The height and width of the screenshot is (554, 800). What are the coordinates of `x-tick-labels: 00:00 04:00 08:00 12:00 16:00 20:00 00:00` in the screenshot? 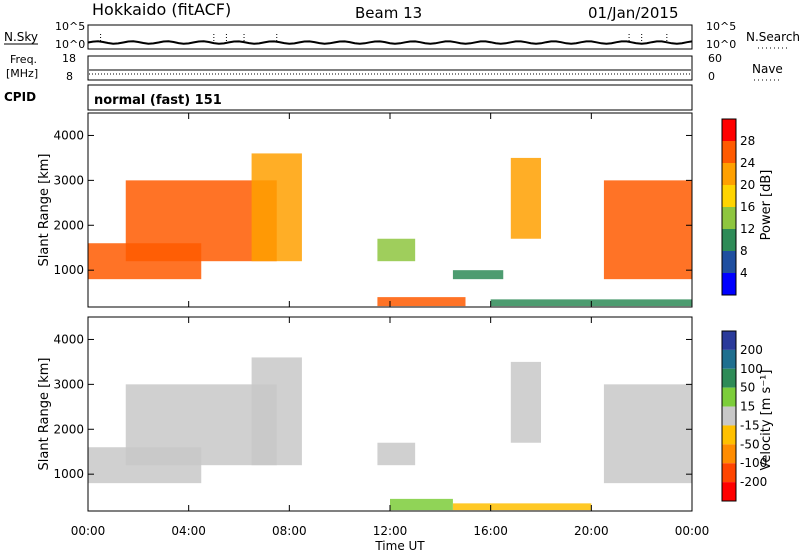 It's located at (390, 531).